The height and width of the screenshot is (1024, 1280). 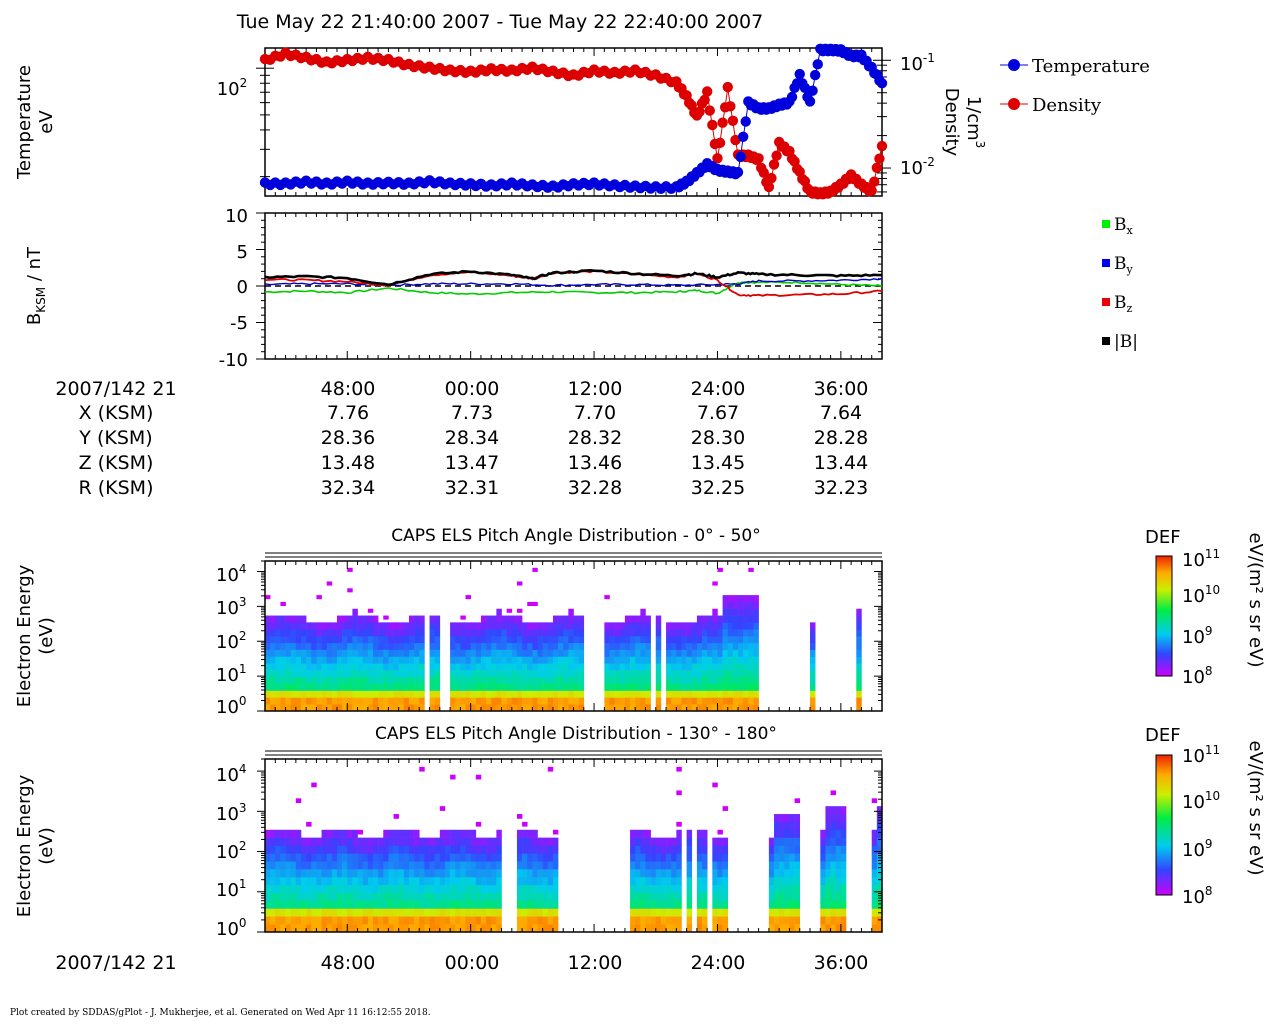 I want to click on energy-tick: 101, so click(x=231, y=889).